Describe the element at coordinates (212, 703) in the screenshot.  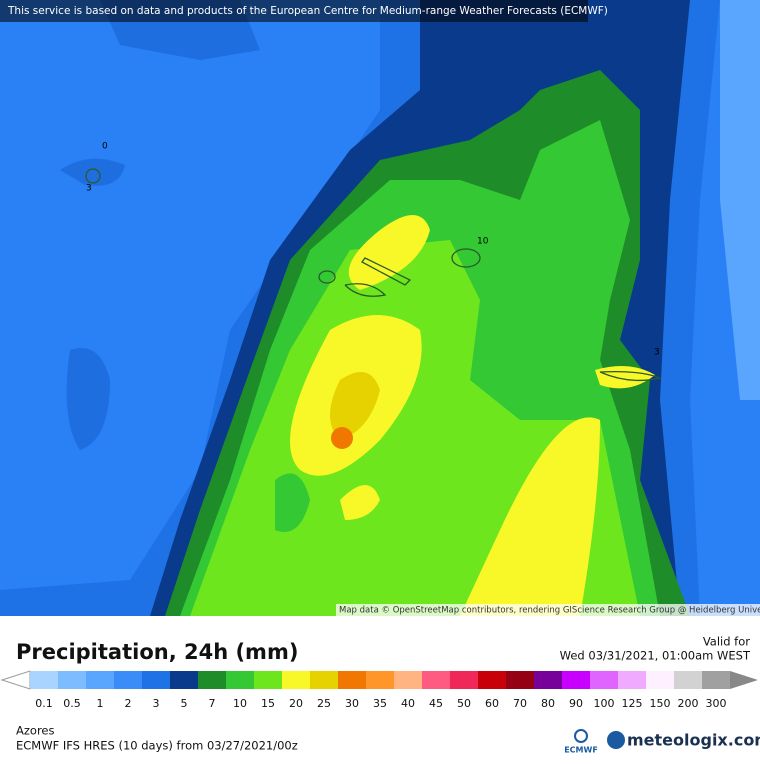
I see `legend-label: 7` at that location.